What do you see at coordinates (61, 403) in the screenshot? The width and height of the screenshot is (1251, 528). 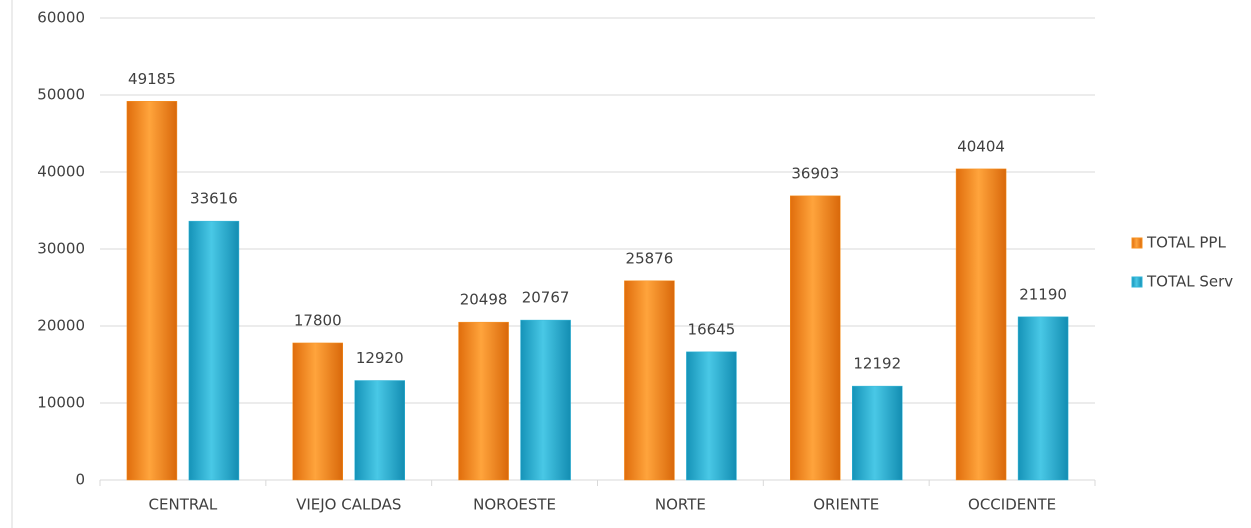 I see `y-tick-label: 10000` at bounding box center [61, 403].